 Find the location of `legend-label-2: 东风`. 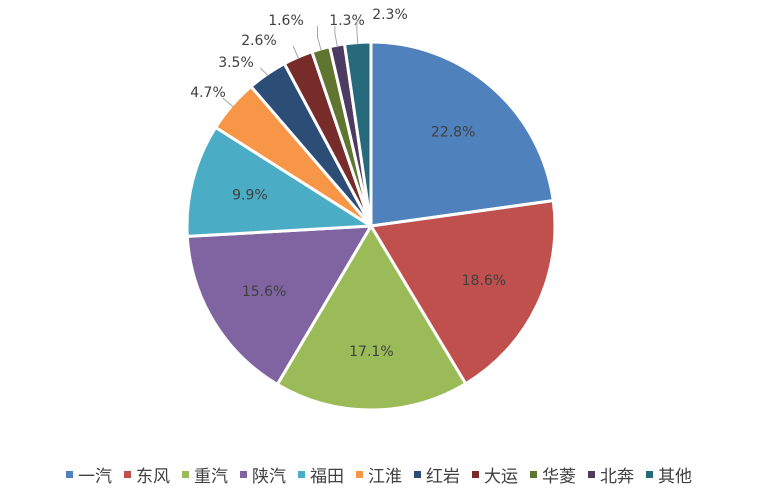

legend-label-2: 东风 is located at coordinates (153, 477).